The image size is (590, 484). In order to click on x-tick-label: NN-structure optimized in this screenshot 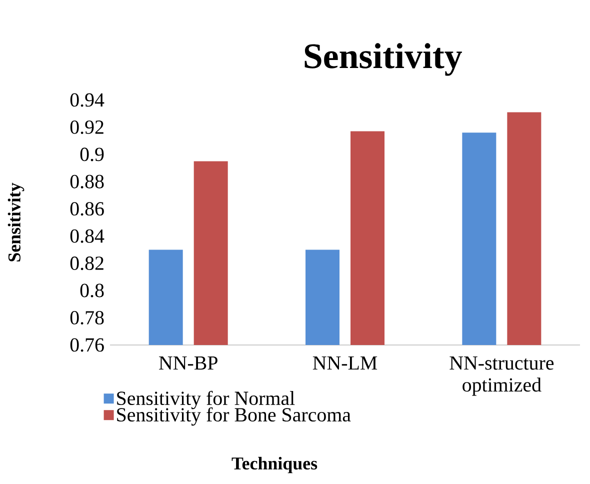, I will do `click(502, 376)`.